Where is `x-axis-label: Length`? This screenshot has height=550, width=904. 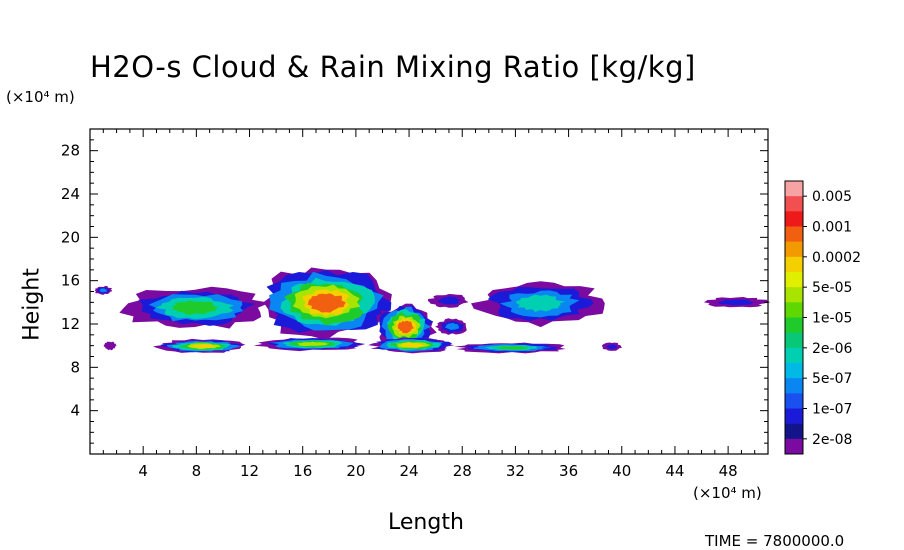 x-axis-label: Length is located at coordinates (426, 522).